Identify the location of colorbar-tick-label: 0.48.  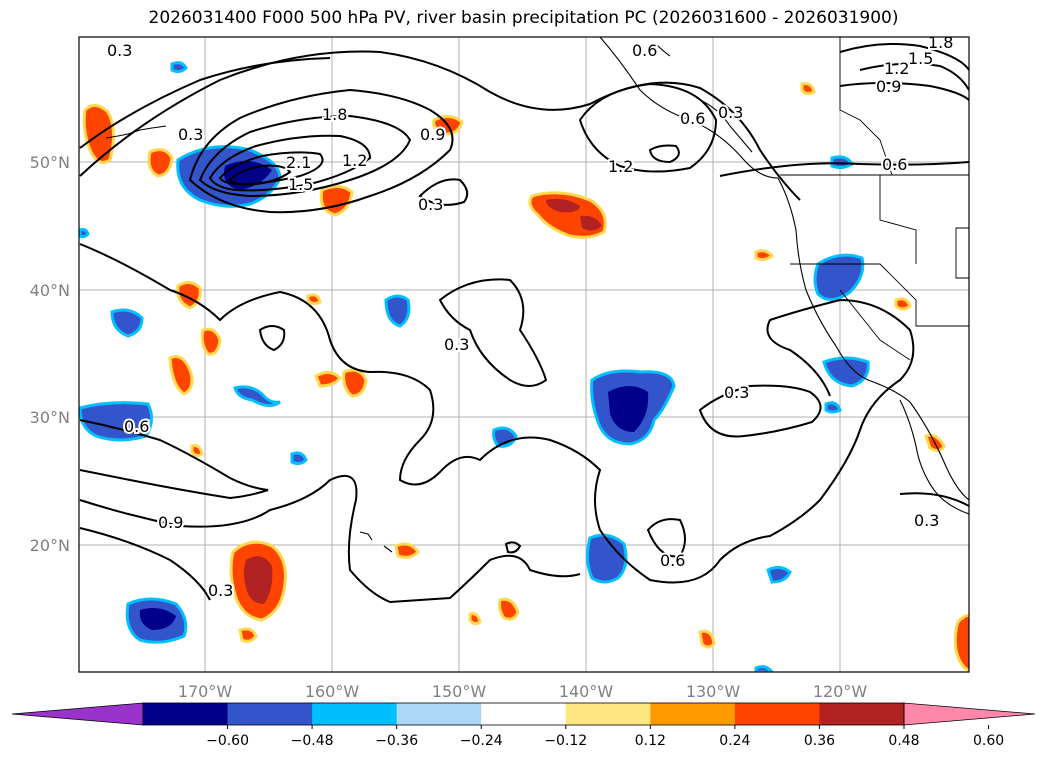
(903, 741).